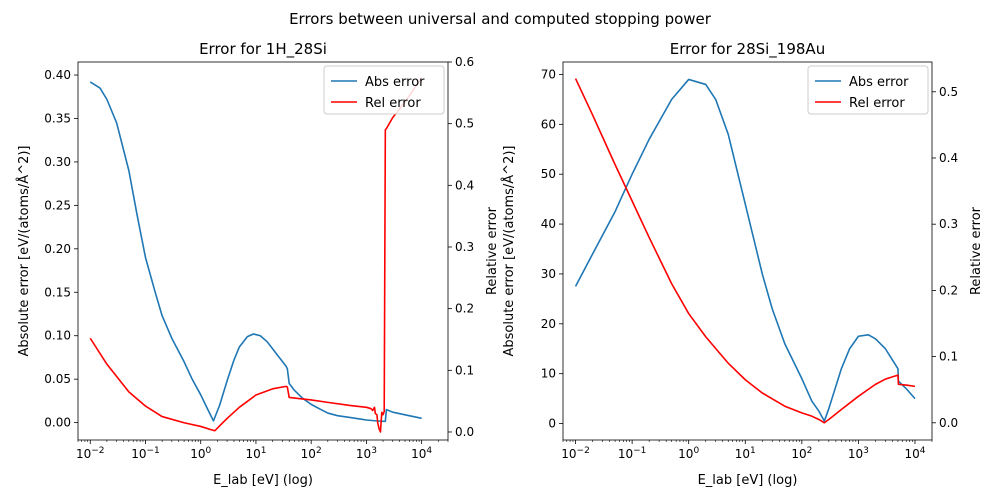 This screenshot has width=1000, height=500. I want to click on y-left-tick-label: 50, so click(548, 174).